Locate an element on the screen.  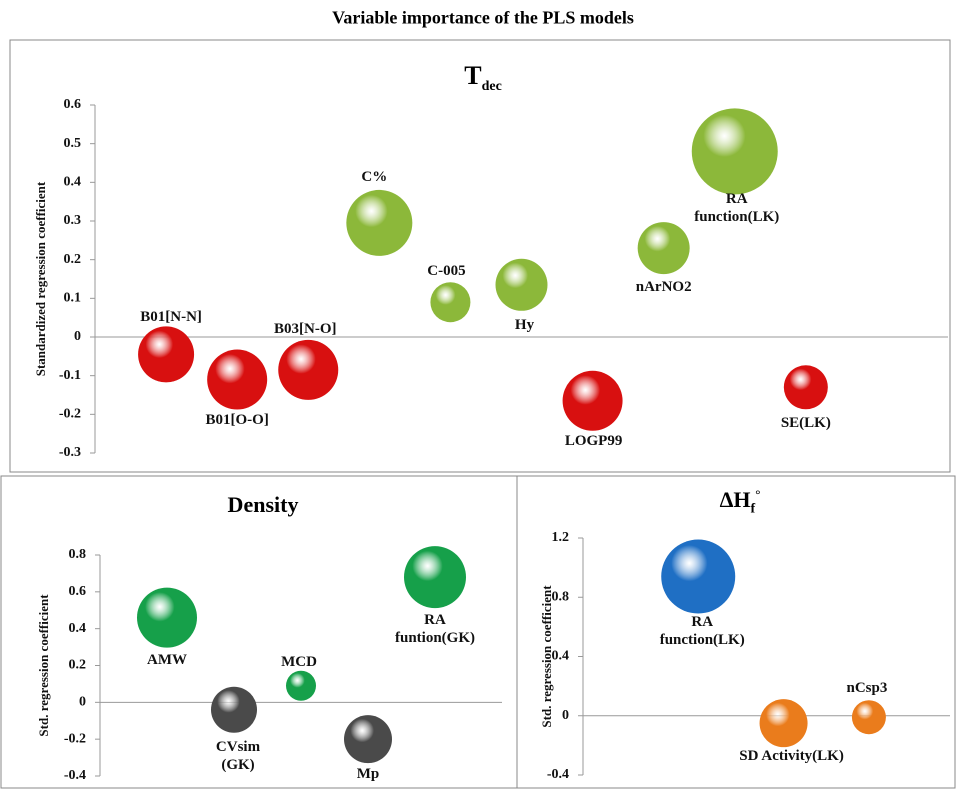
title-superscript: ° is located at coordinates (758, 494).